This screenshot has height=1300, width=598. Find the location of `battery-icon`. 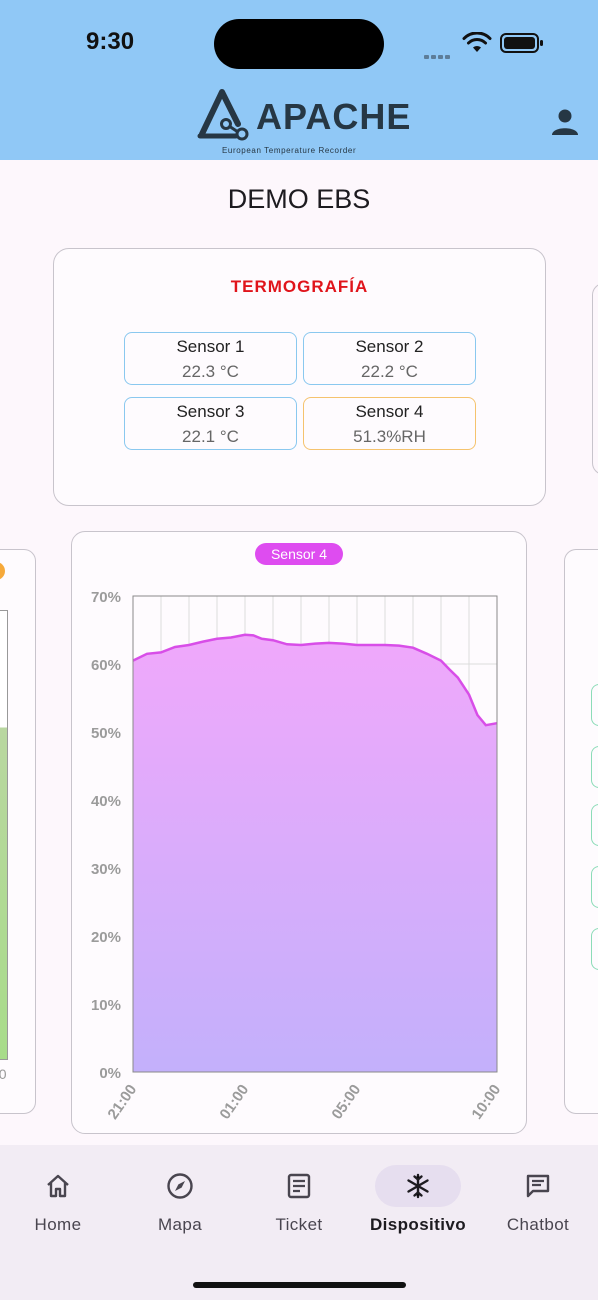

battery-icon is located at coordinates (521, 43).